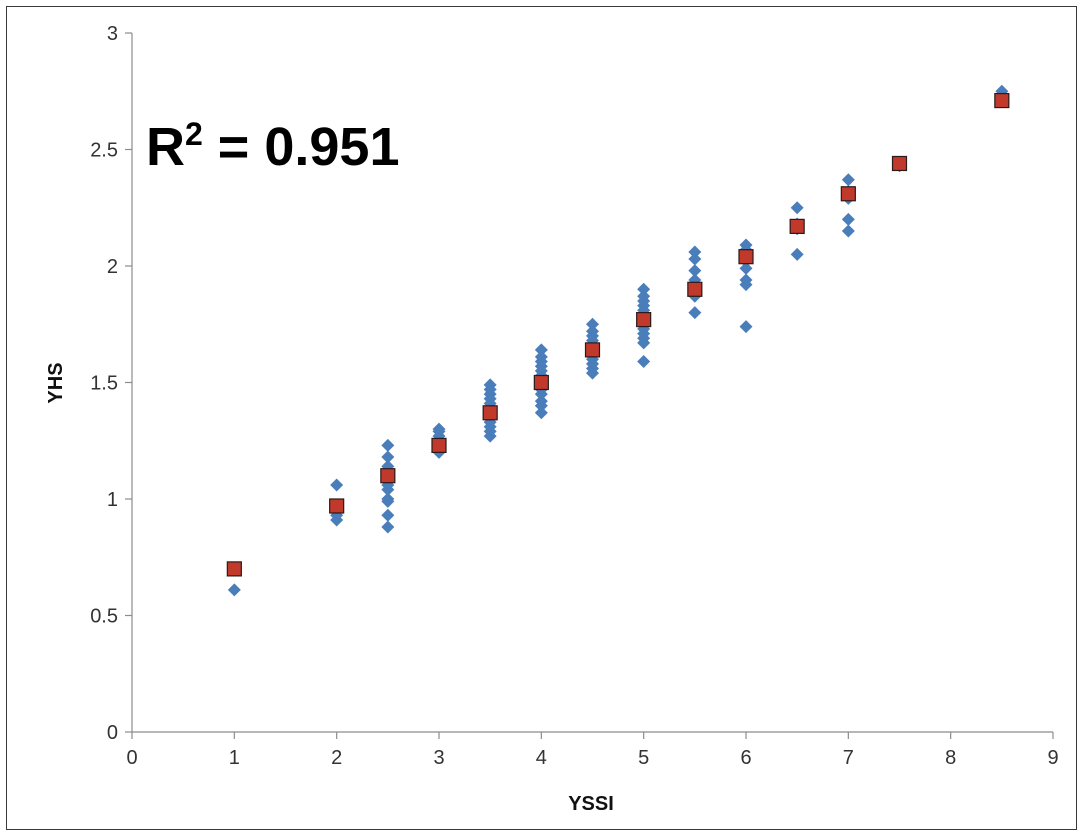 The width and height of the screenshot is (1083, 836). Describe the element at coordinates (745, 758) in the screenshot. I see `x-tick-label: 6` at that location.